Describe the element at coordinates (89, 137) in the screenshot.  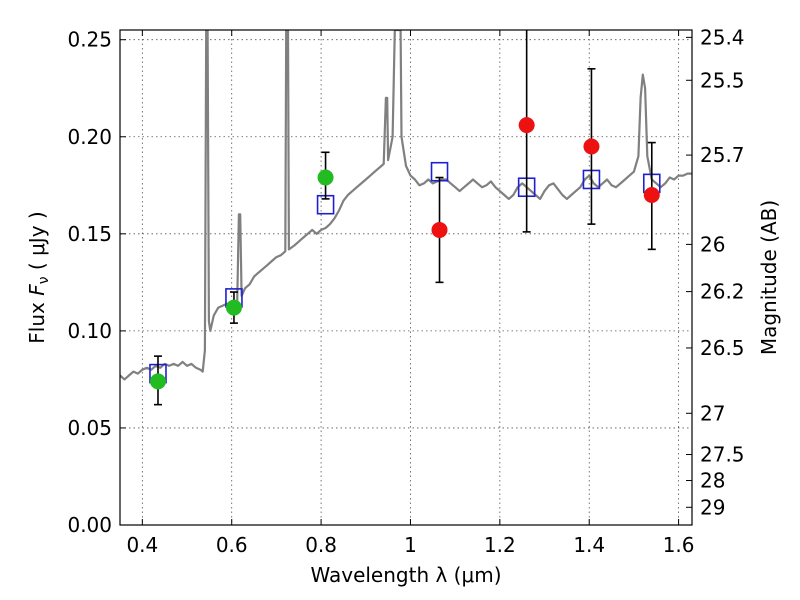
I see `y-tick-label: 0.20` at that location.